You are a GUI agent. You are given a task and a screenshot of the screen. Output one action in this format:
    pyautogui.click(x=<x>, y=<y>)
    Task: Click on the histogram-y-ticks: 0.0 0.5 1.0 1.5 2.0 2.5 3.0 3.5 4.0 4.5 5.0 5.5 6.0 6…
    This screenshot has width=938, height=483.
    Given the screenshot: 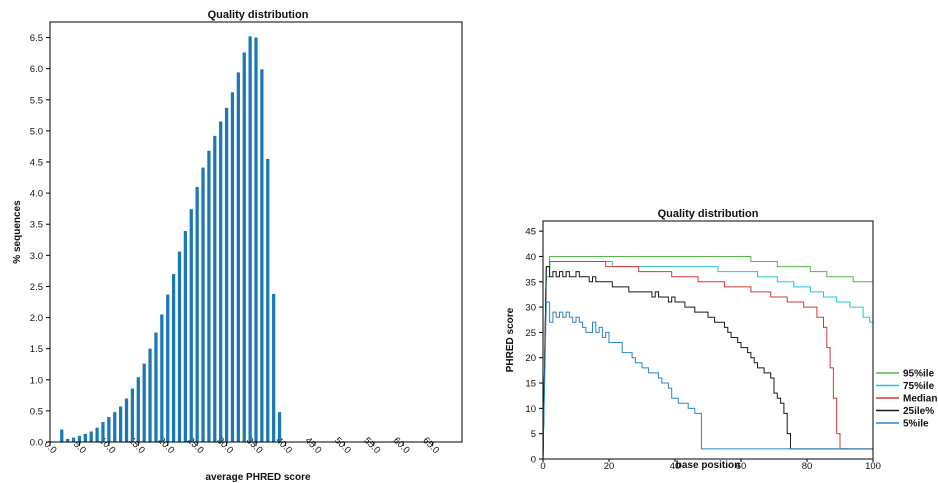 What is the action you would take?
    pyautogui.click(x=40, y=241)
    